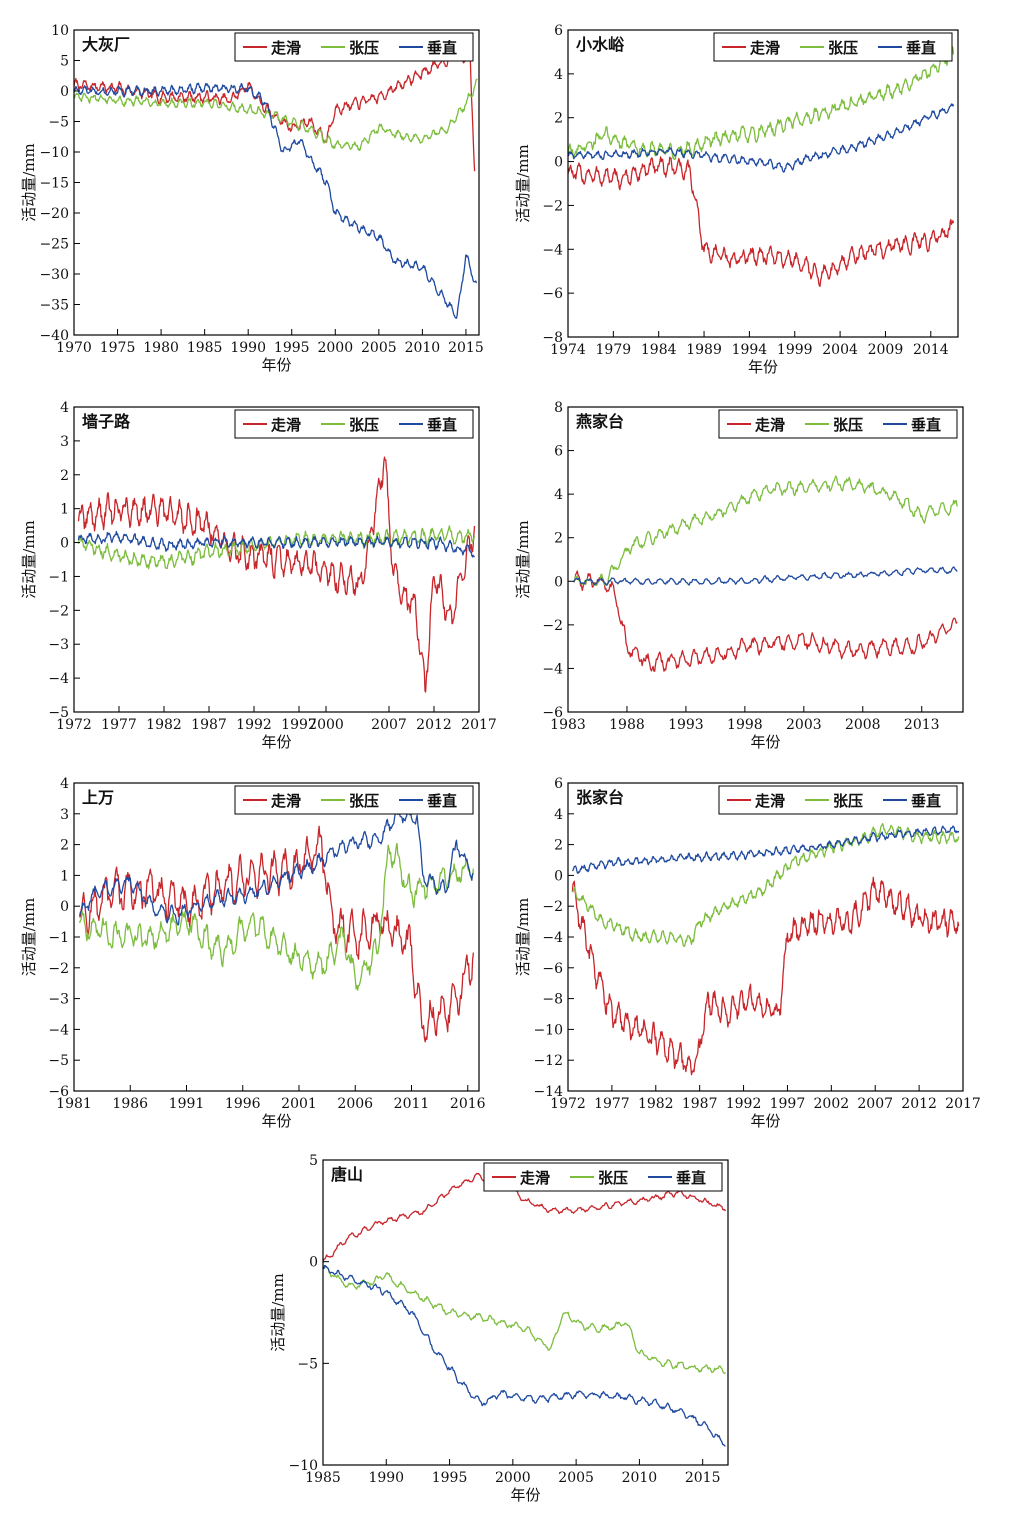 This screenshot has height=1524, width=1035. What do you see at coordinates (58, 577) in the screenshot?
I see `y-tick-label: −1` at bounding box center [58, 577].